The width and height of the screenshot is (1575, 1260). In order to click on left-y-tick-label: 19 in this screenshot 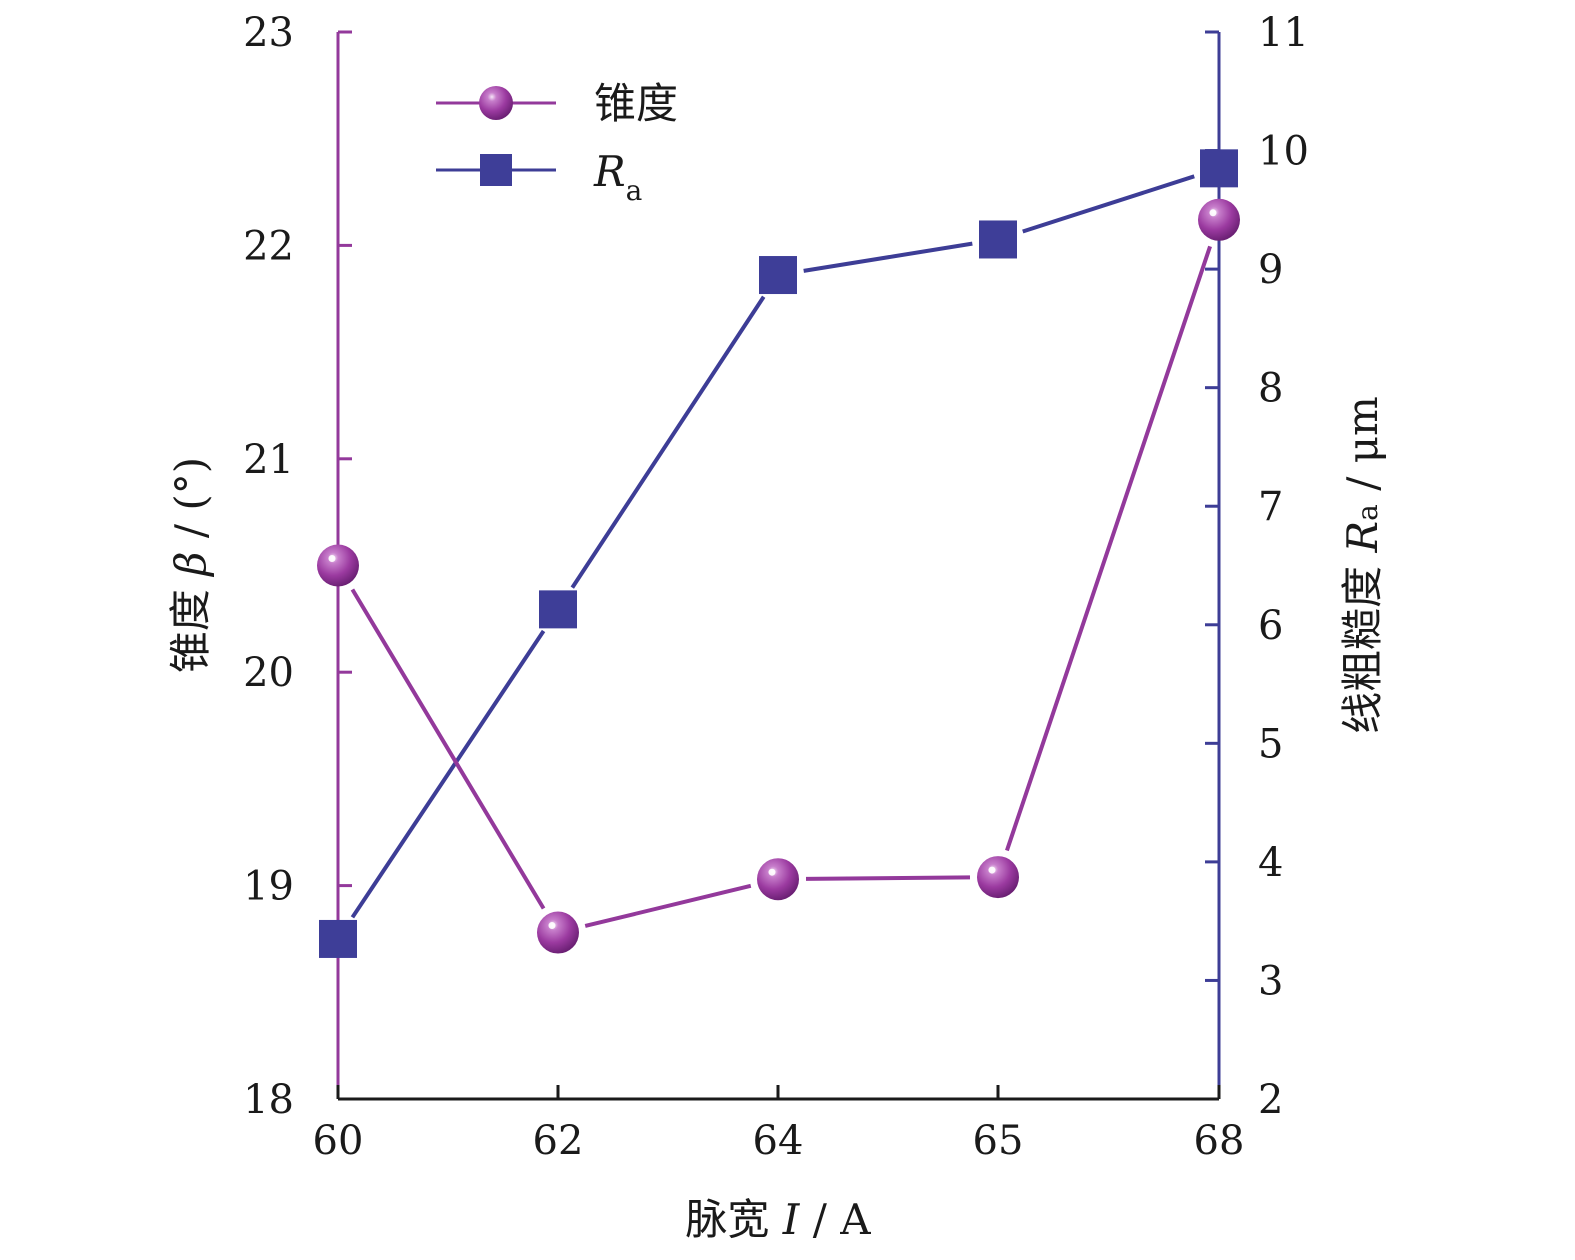, I will do `click(268, 887)`.